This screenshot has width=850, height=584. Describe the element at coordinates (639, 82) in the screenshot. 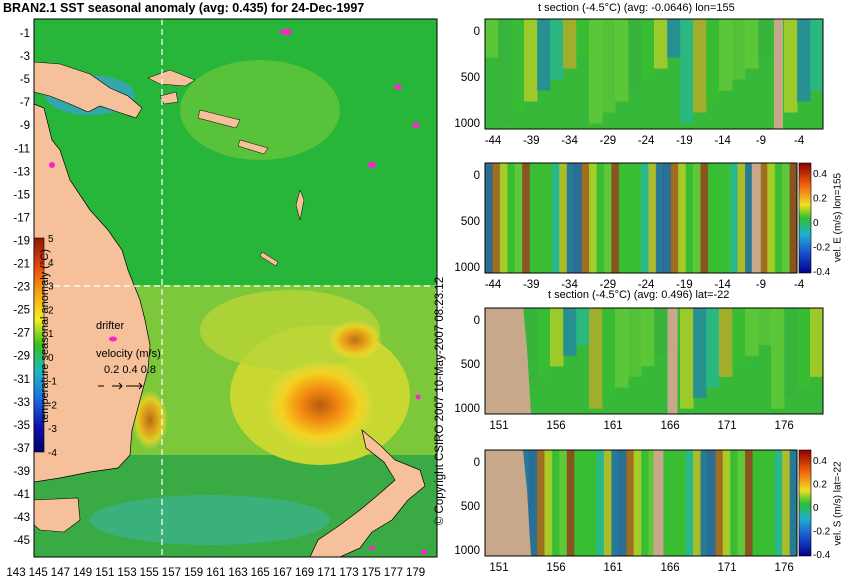

I see `section-panel-1: 0 500 1000 -44 -39 -34 -29 -24 -19 -14 -9 -4` at that location.